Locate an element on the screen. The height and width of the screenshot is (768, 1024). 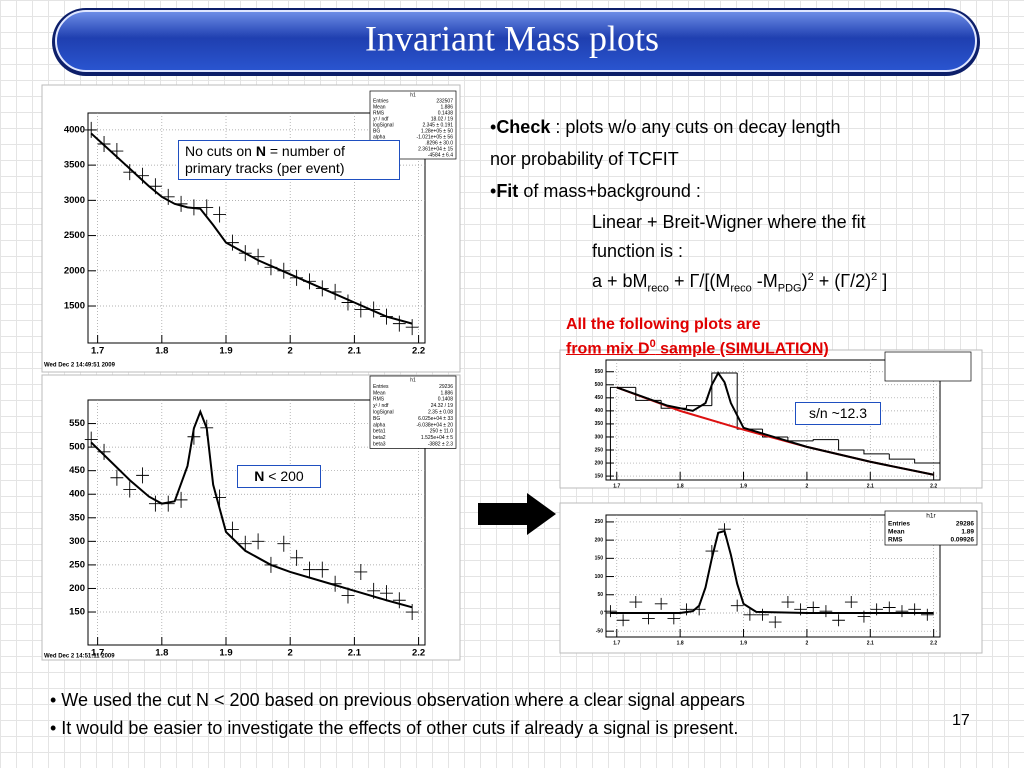
sample-note: from mix D0 sample (SIMULATION) is located at coordinates (697, 348).